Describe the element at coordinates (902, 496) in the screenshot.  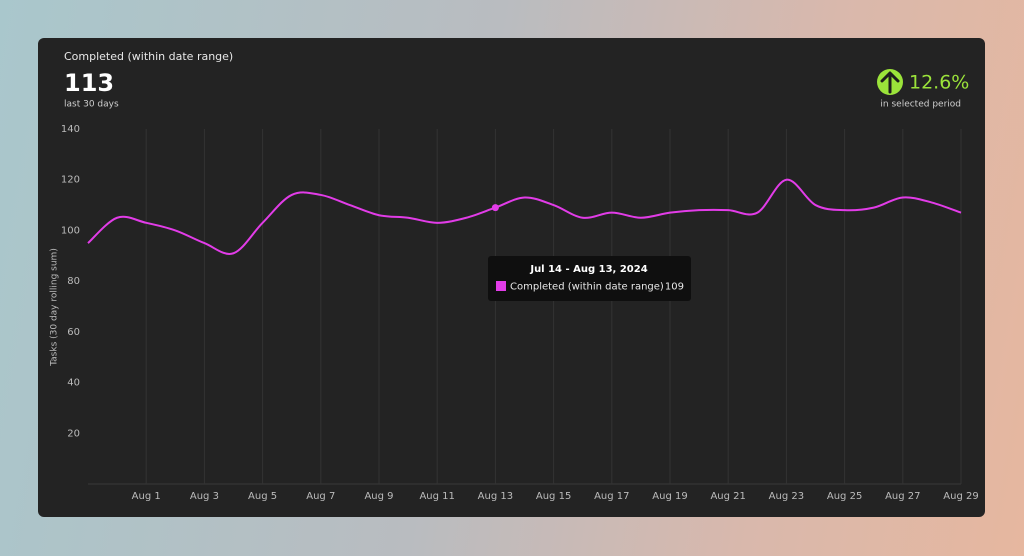
I see `x-tick-label: Aug 27` at that location.